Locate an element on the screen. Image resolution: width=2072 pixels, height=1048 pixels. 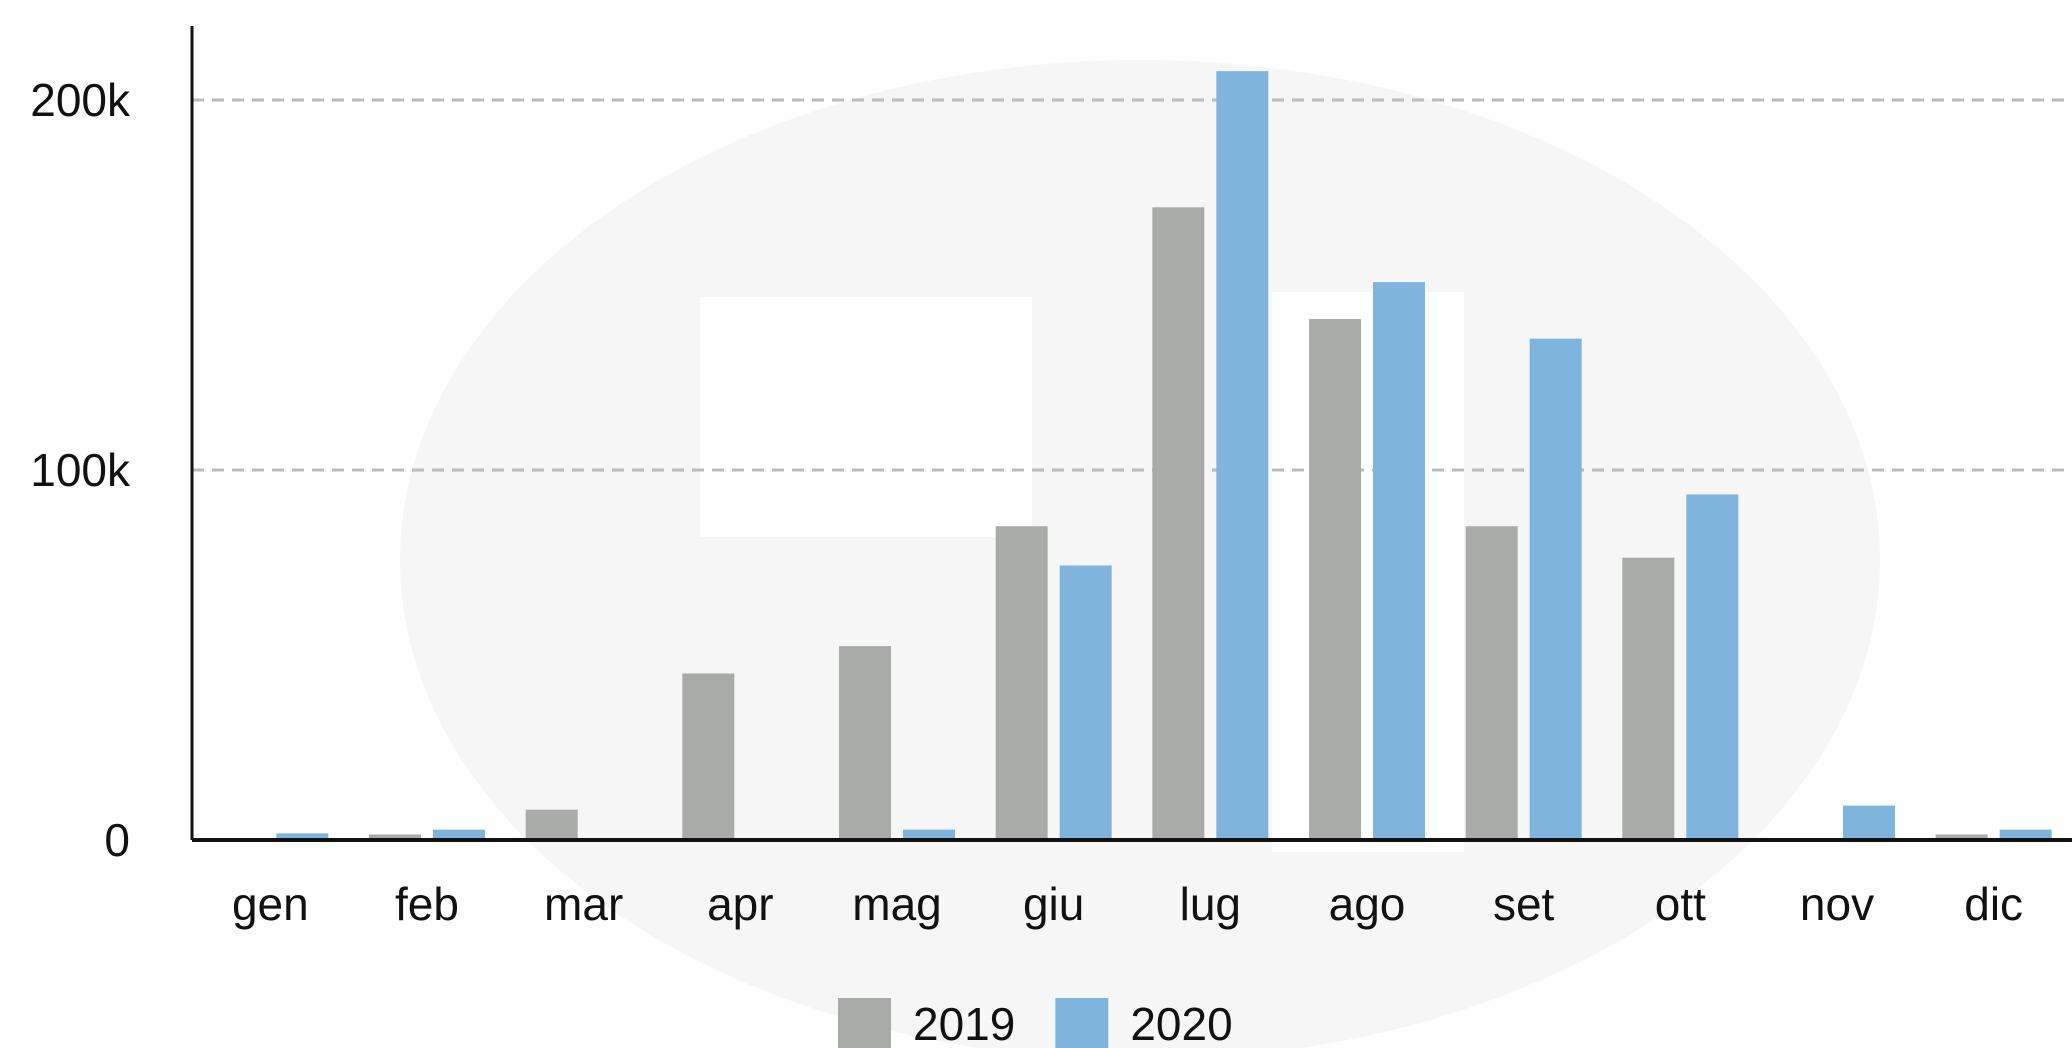
x-tick-label: gen is located at coordinates (270, 904).